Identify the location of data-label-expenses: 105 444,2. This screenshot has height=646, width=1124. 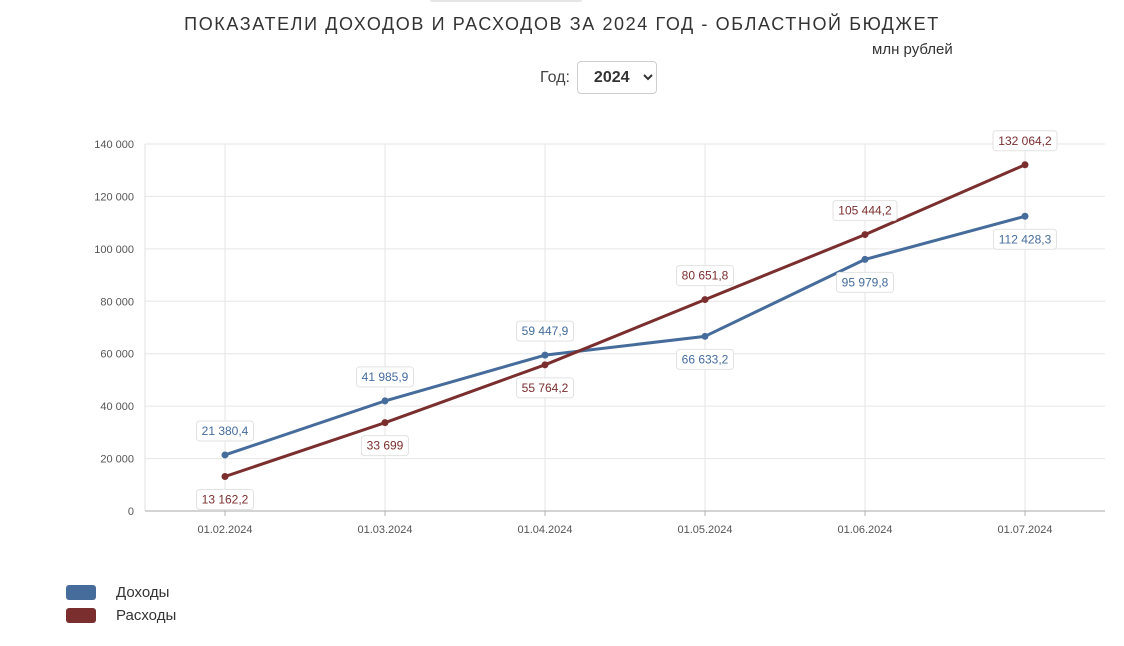
(865, 211).